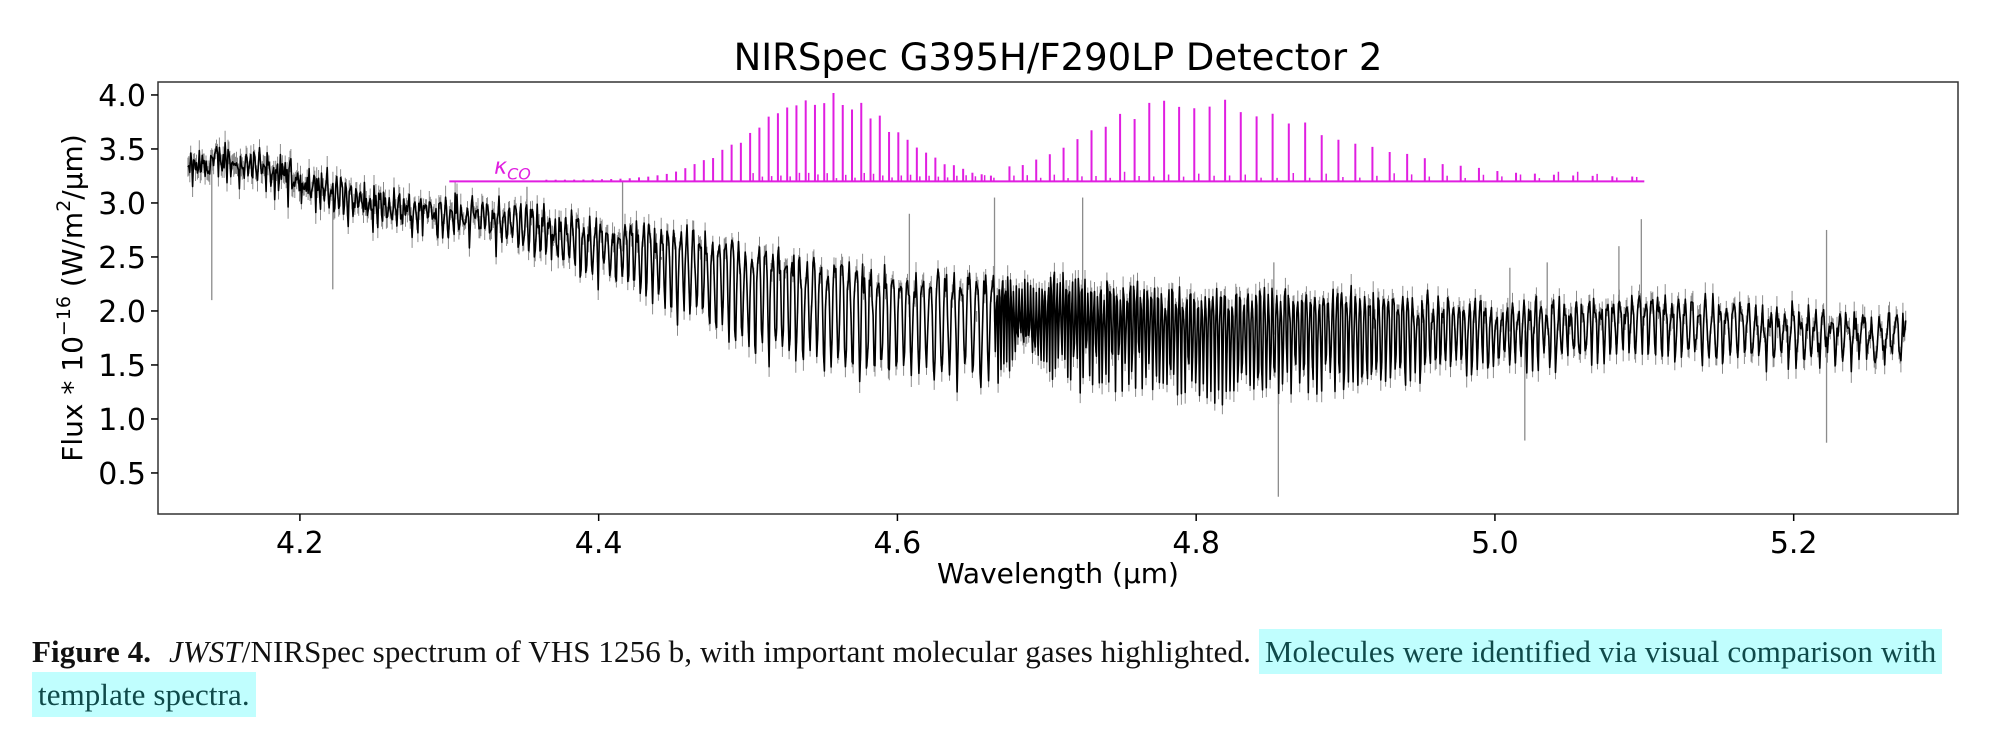 This screenshot has height=750, width=2014. What do you see at coordinates (122, 204) in the screenshot?
I see `y-tick-label: 3.0` at bounding box center [122, 204].